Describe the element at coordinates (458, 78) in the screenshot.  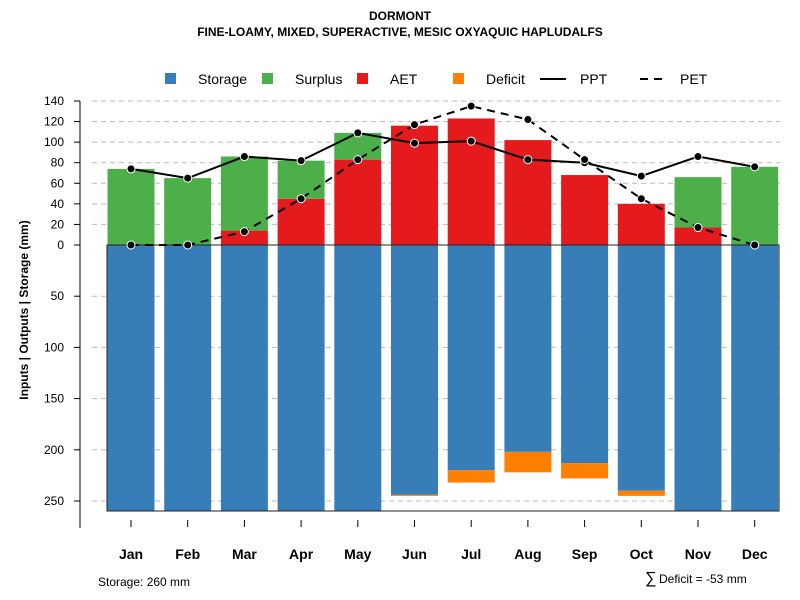
I see `deficit-legend-swatch` at that location.